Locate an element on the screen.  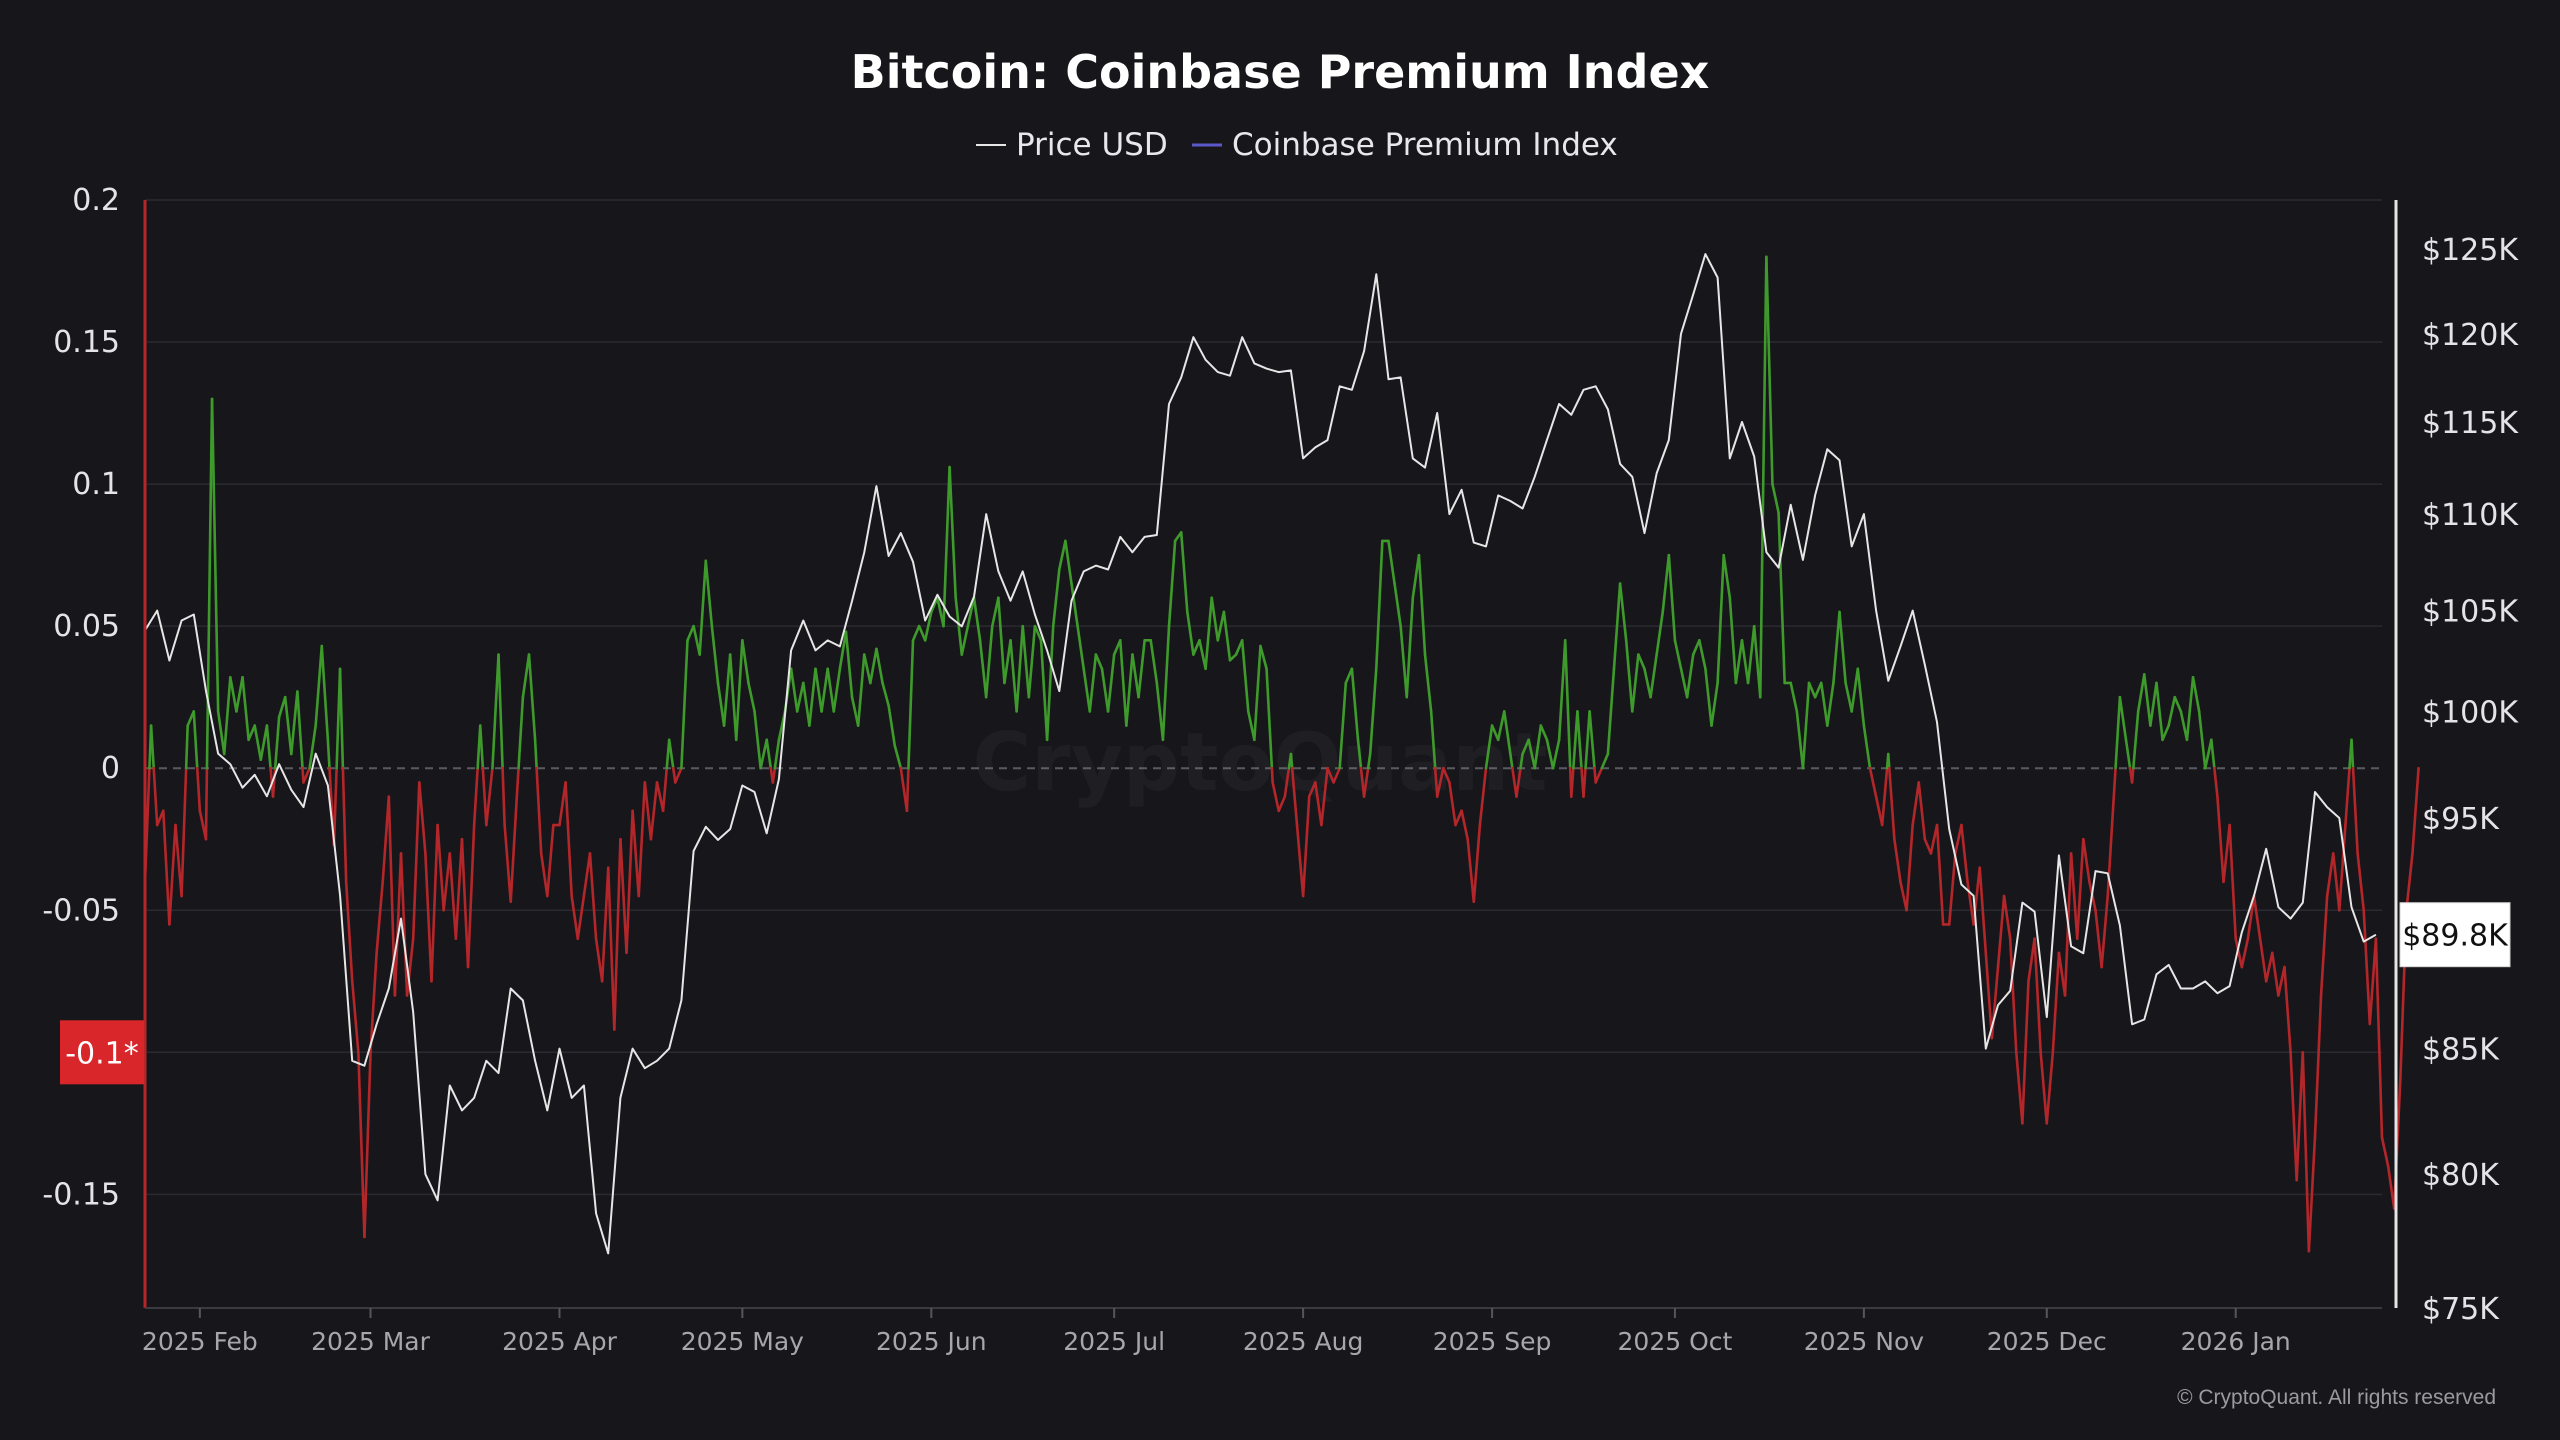
legend-item-price: Price USD is located at coordinates (1072, 145).